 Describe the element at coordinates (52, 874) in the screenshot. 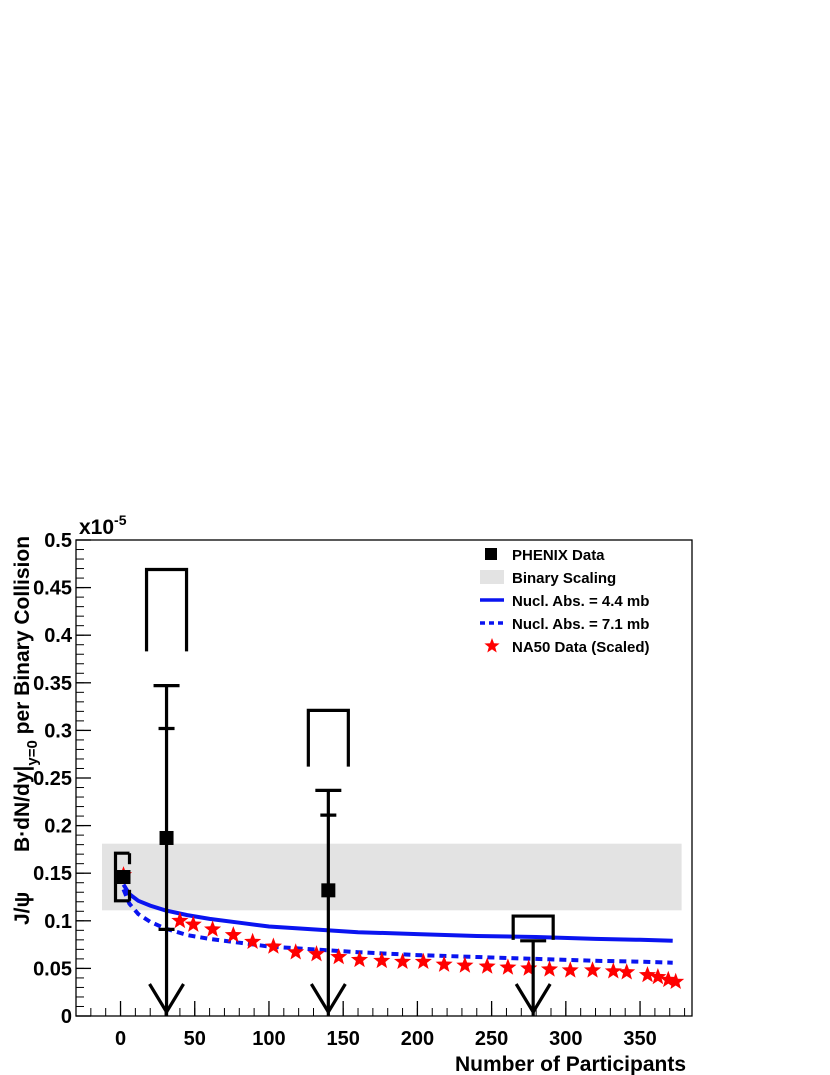

I see `y-tick-label: 0.15` at that location.